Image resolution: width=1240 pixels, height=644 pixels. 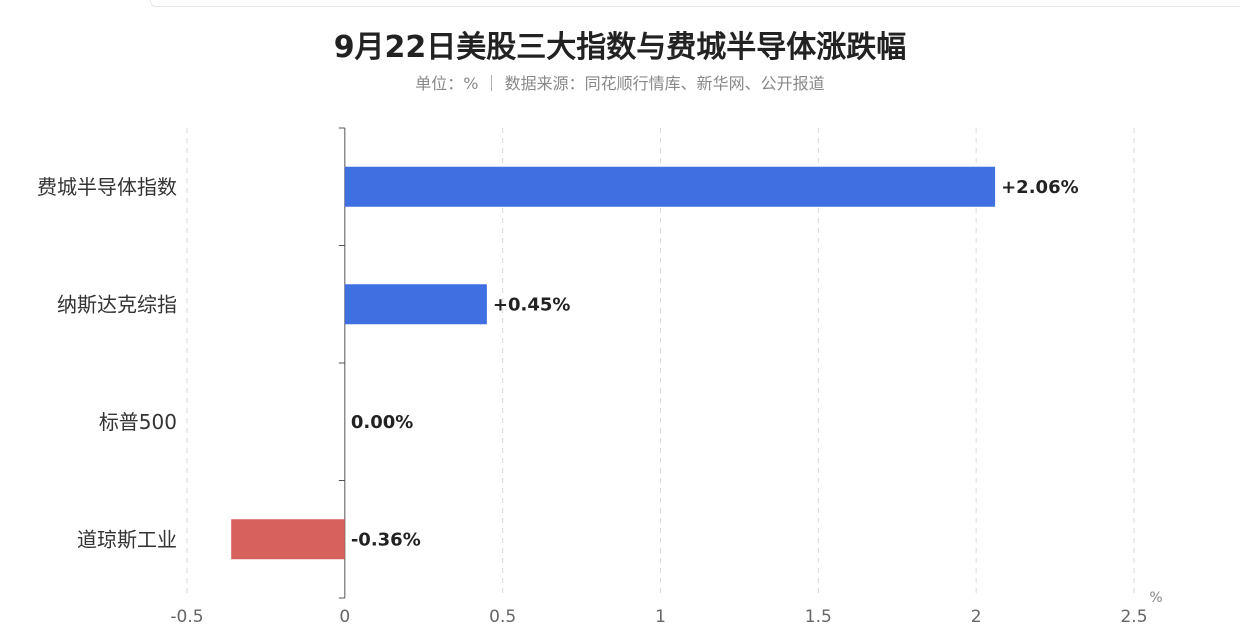 What do you see at coordinates (1155, 598) in the screenshot?
I see `x-unit-label: %` at bounding box center [1155, 598].